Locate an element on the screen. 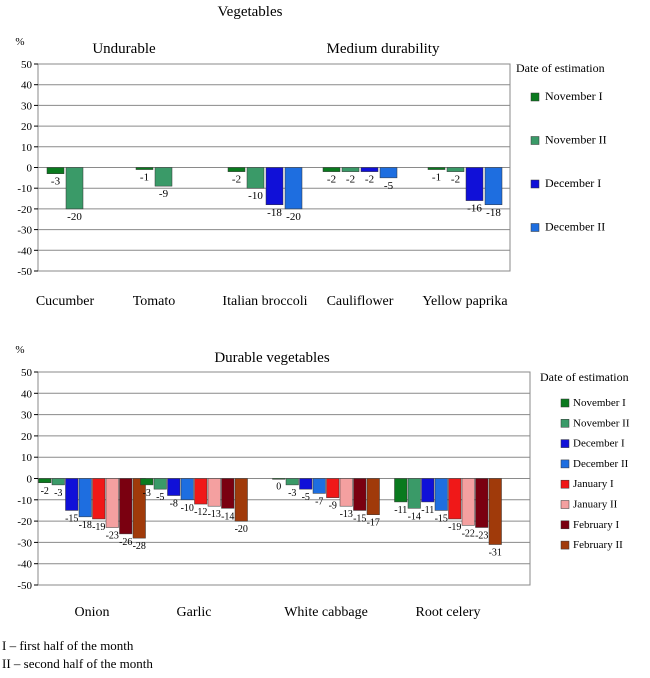 The height and width of the screenshot is (678, 650). chart-2-y-tick-label: 20 is located at coordinates (27, 437).